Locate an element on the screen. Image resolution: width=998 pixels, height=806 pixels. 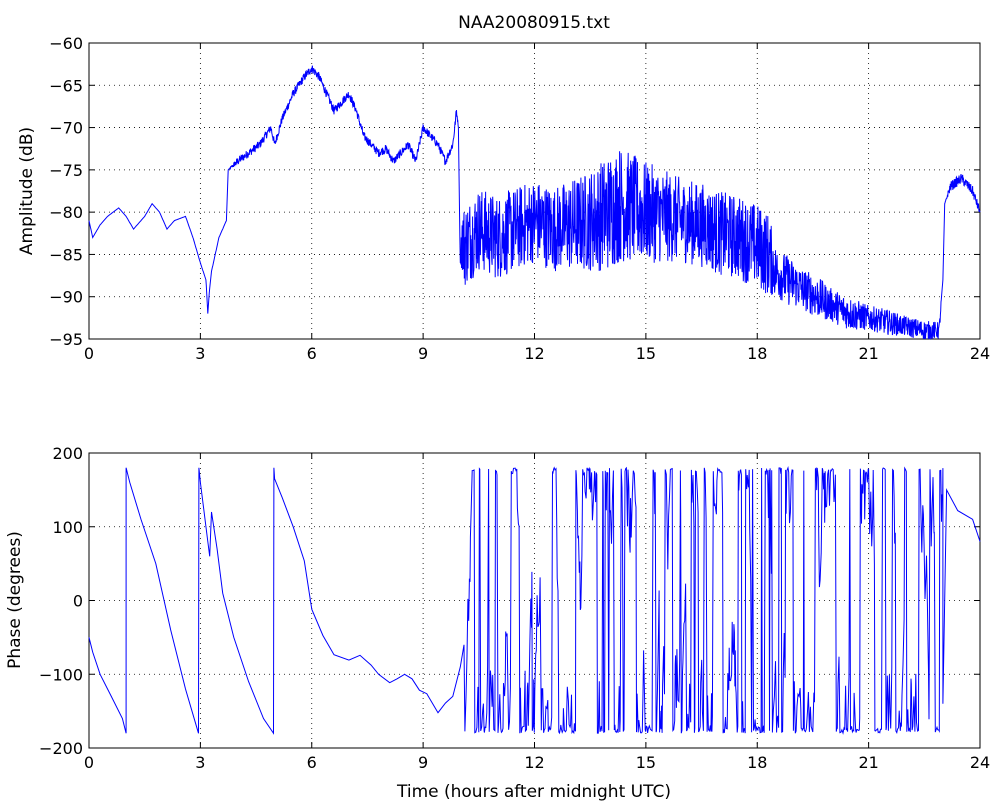
phase-y-tick-label: −100 is located at coordinates (61, 674).